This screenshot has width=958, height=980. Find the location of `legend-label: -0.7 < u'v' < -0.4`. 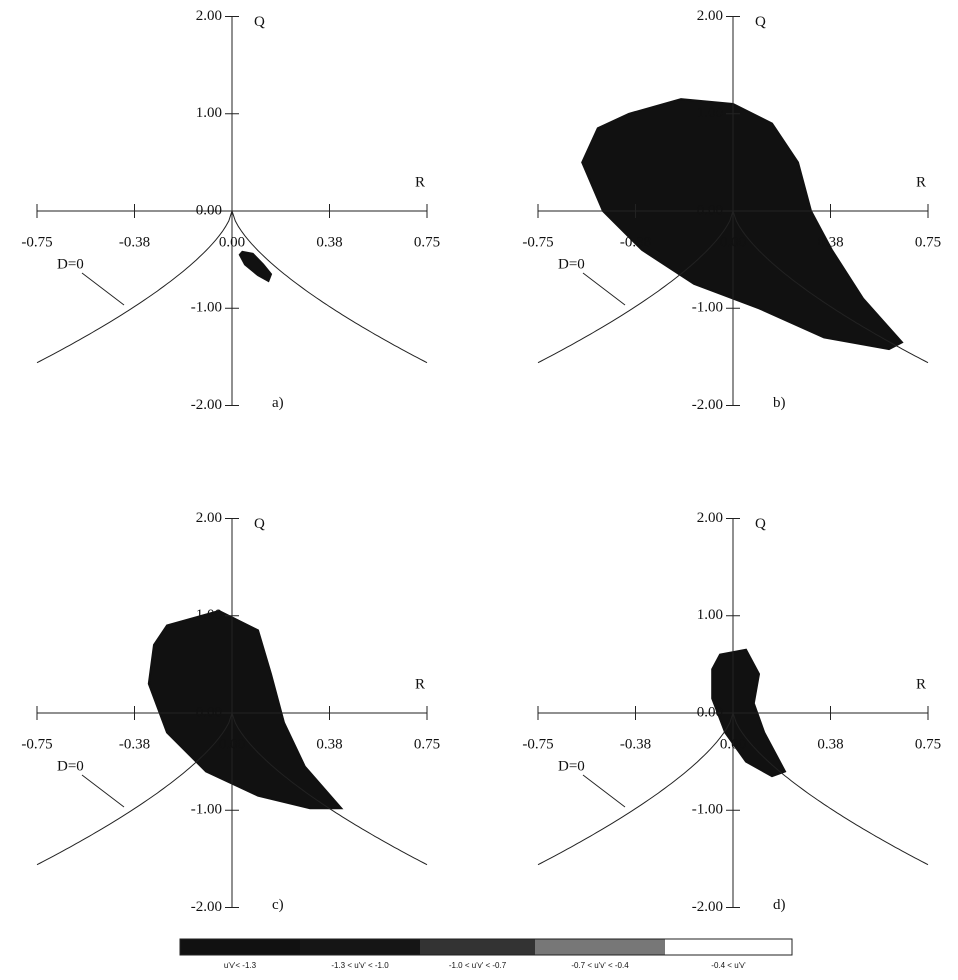

legend-label: -0.7 < u'v' < -0.4 is located at coordinates (600, 965).